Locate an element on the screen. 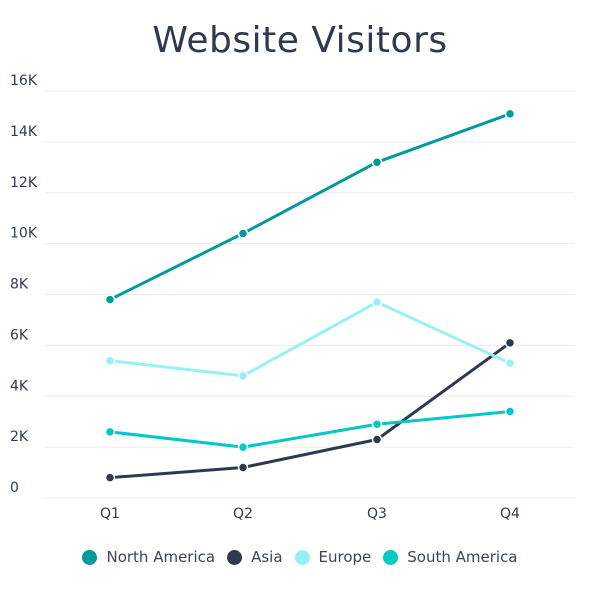 Image resolution: width=600 pixels, height=600 pixels. series-line-south-america is located at coordinates (310, 429).